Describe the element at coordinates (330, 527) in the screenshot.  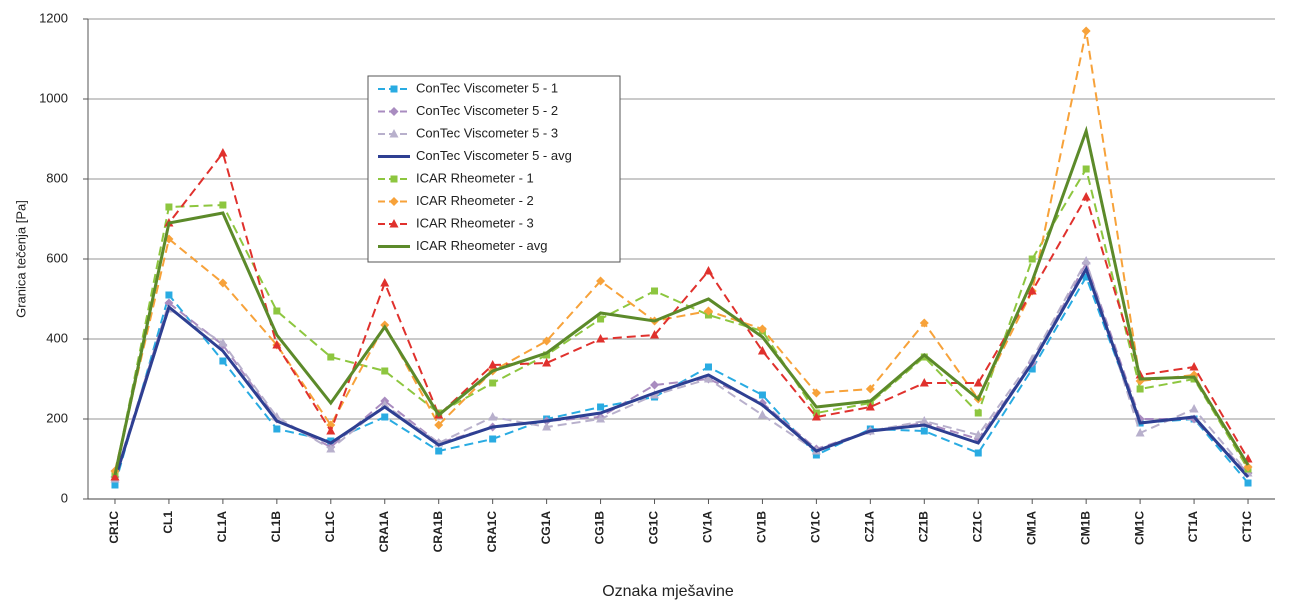
I see `x-tick-label: CL1C` at that location.